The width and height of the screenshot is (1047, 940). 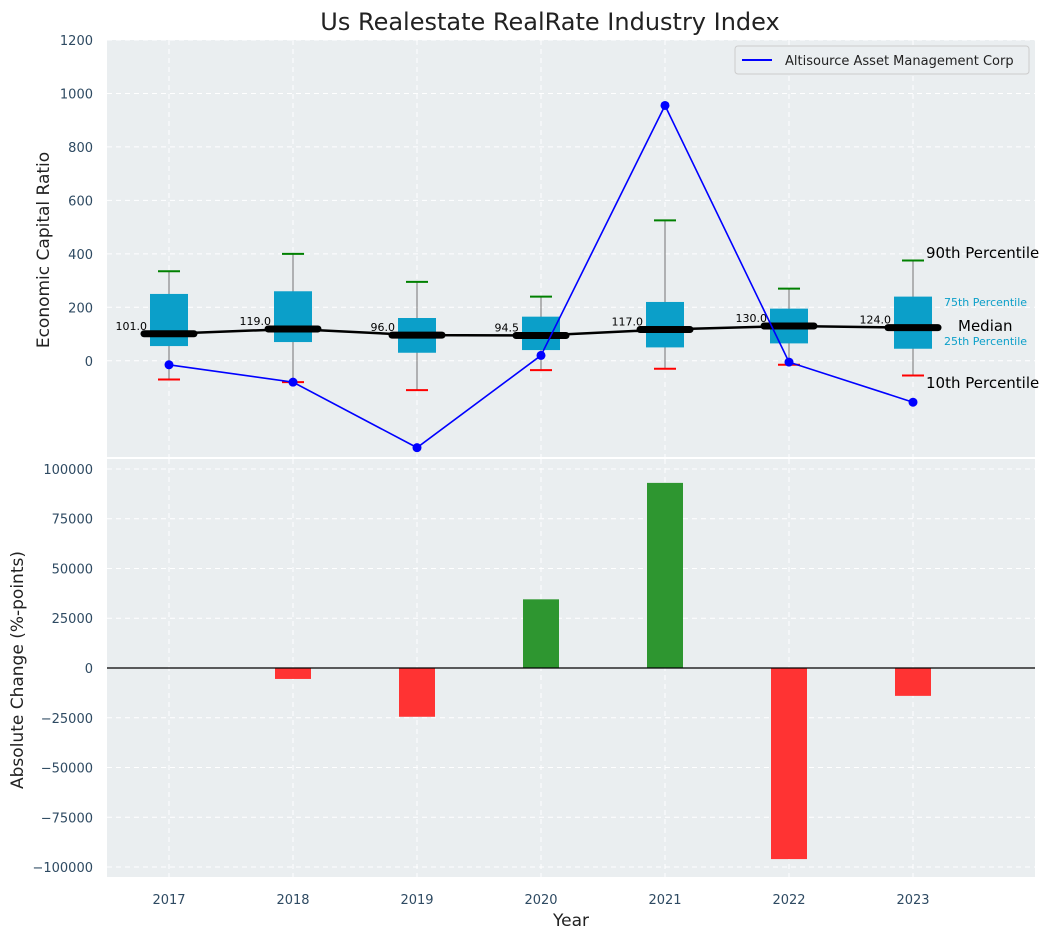 What do you see at coordinates (982, 383) in the screenshot?
I see `annotation-10th: 10th Percentile` at bounding box center [982, 383].